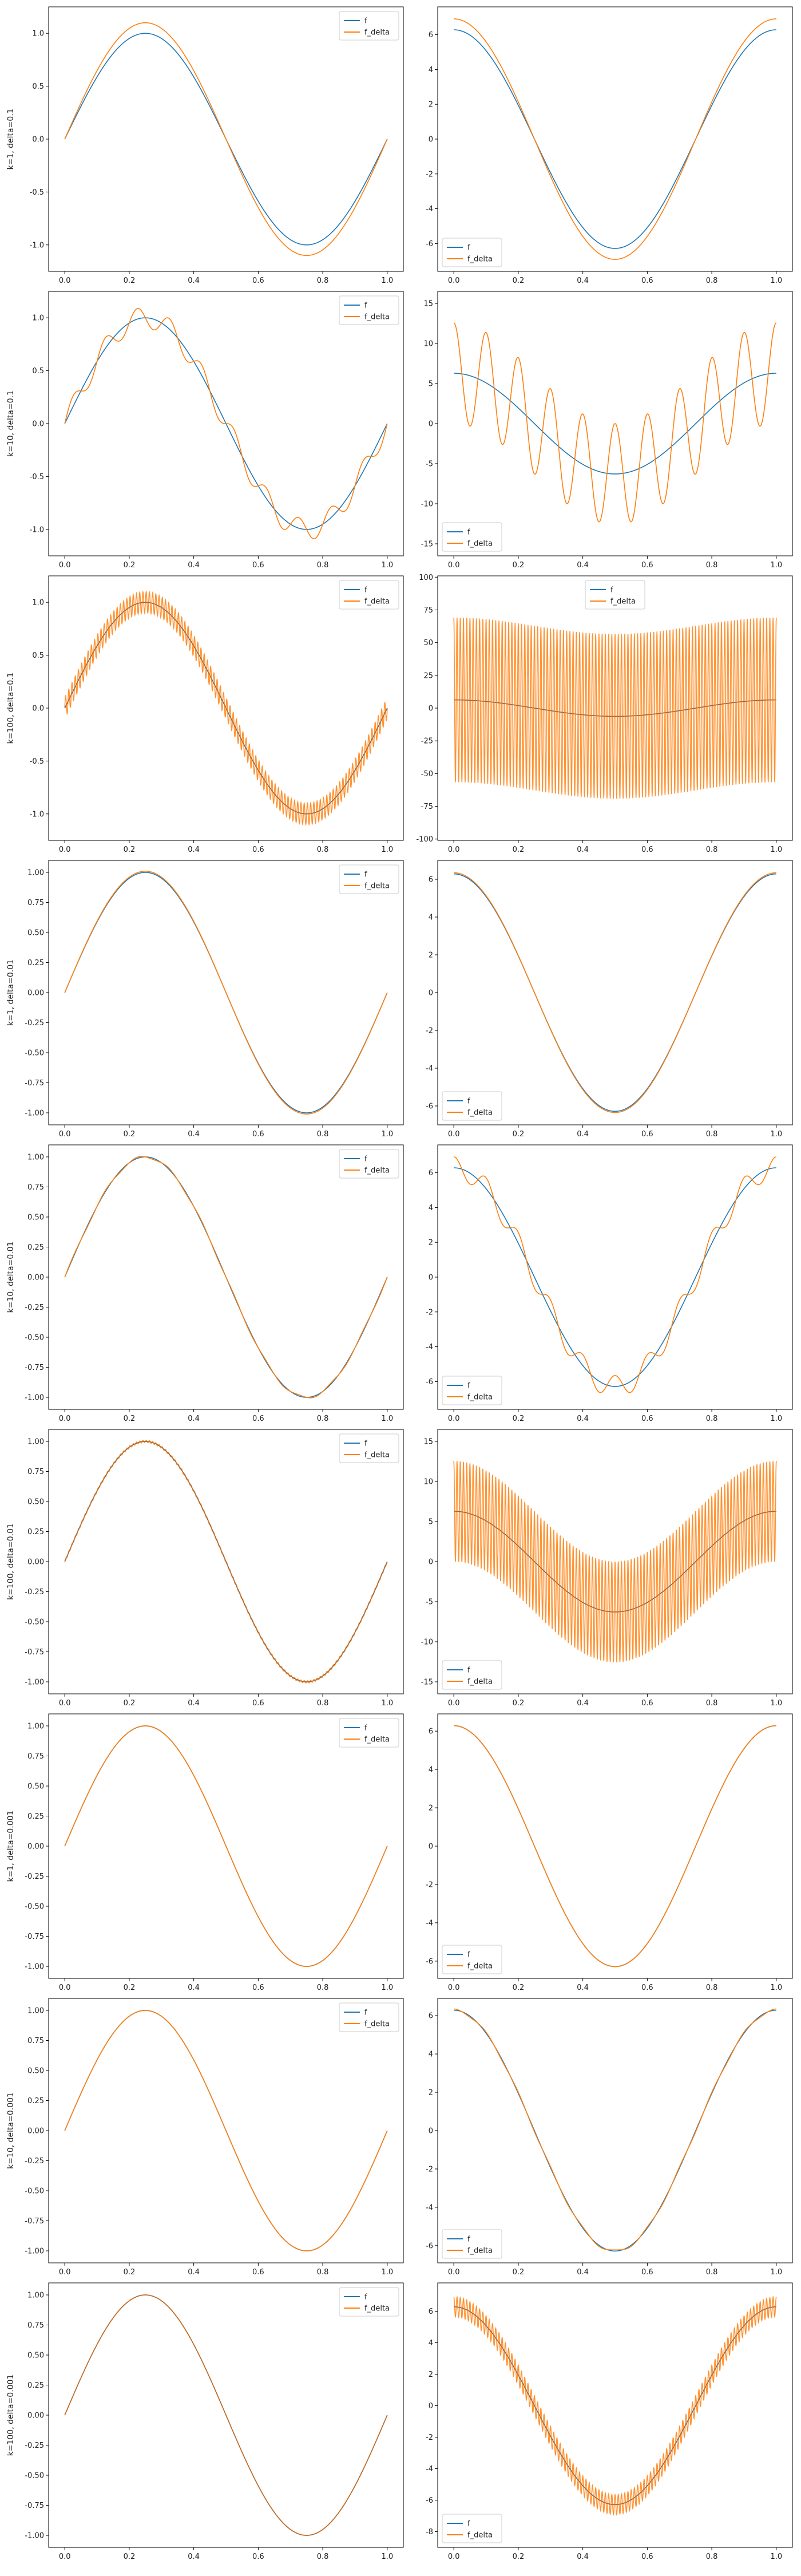 This screenshot has width=801, height=2576. I want to click on y-tick-label: 100, so click(426, 578).